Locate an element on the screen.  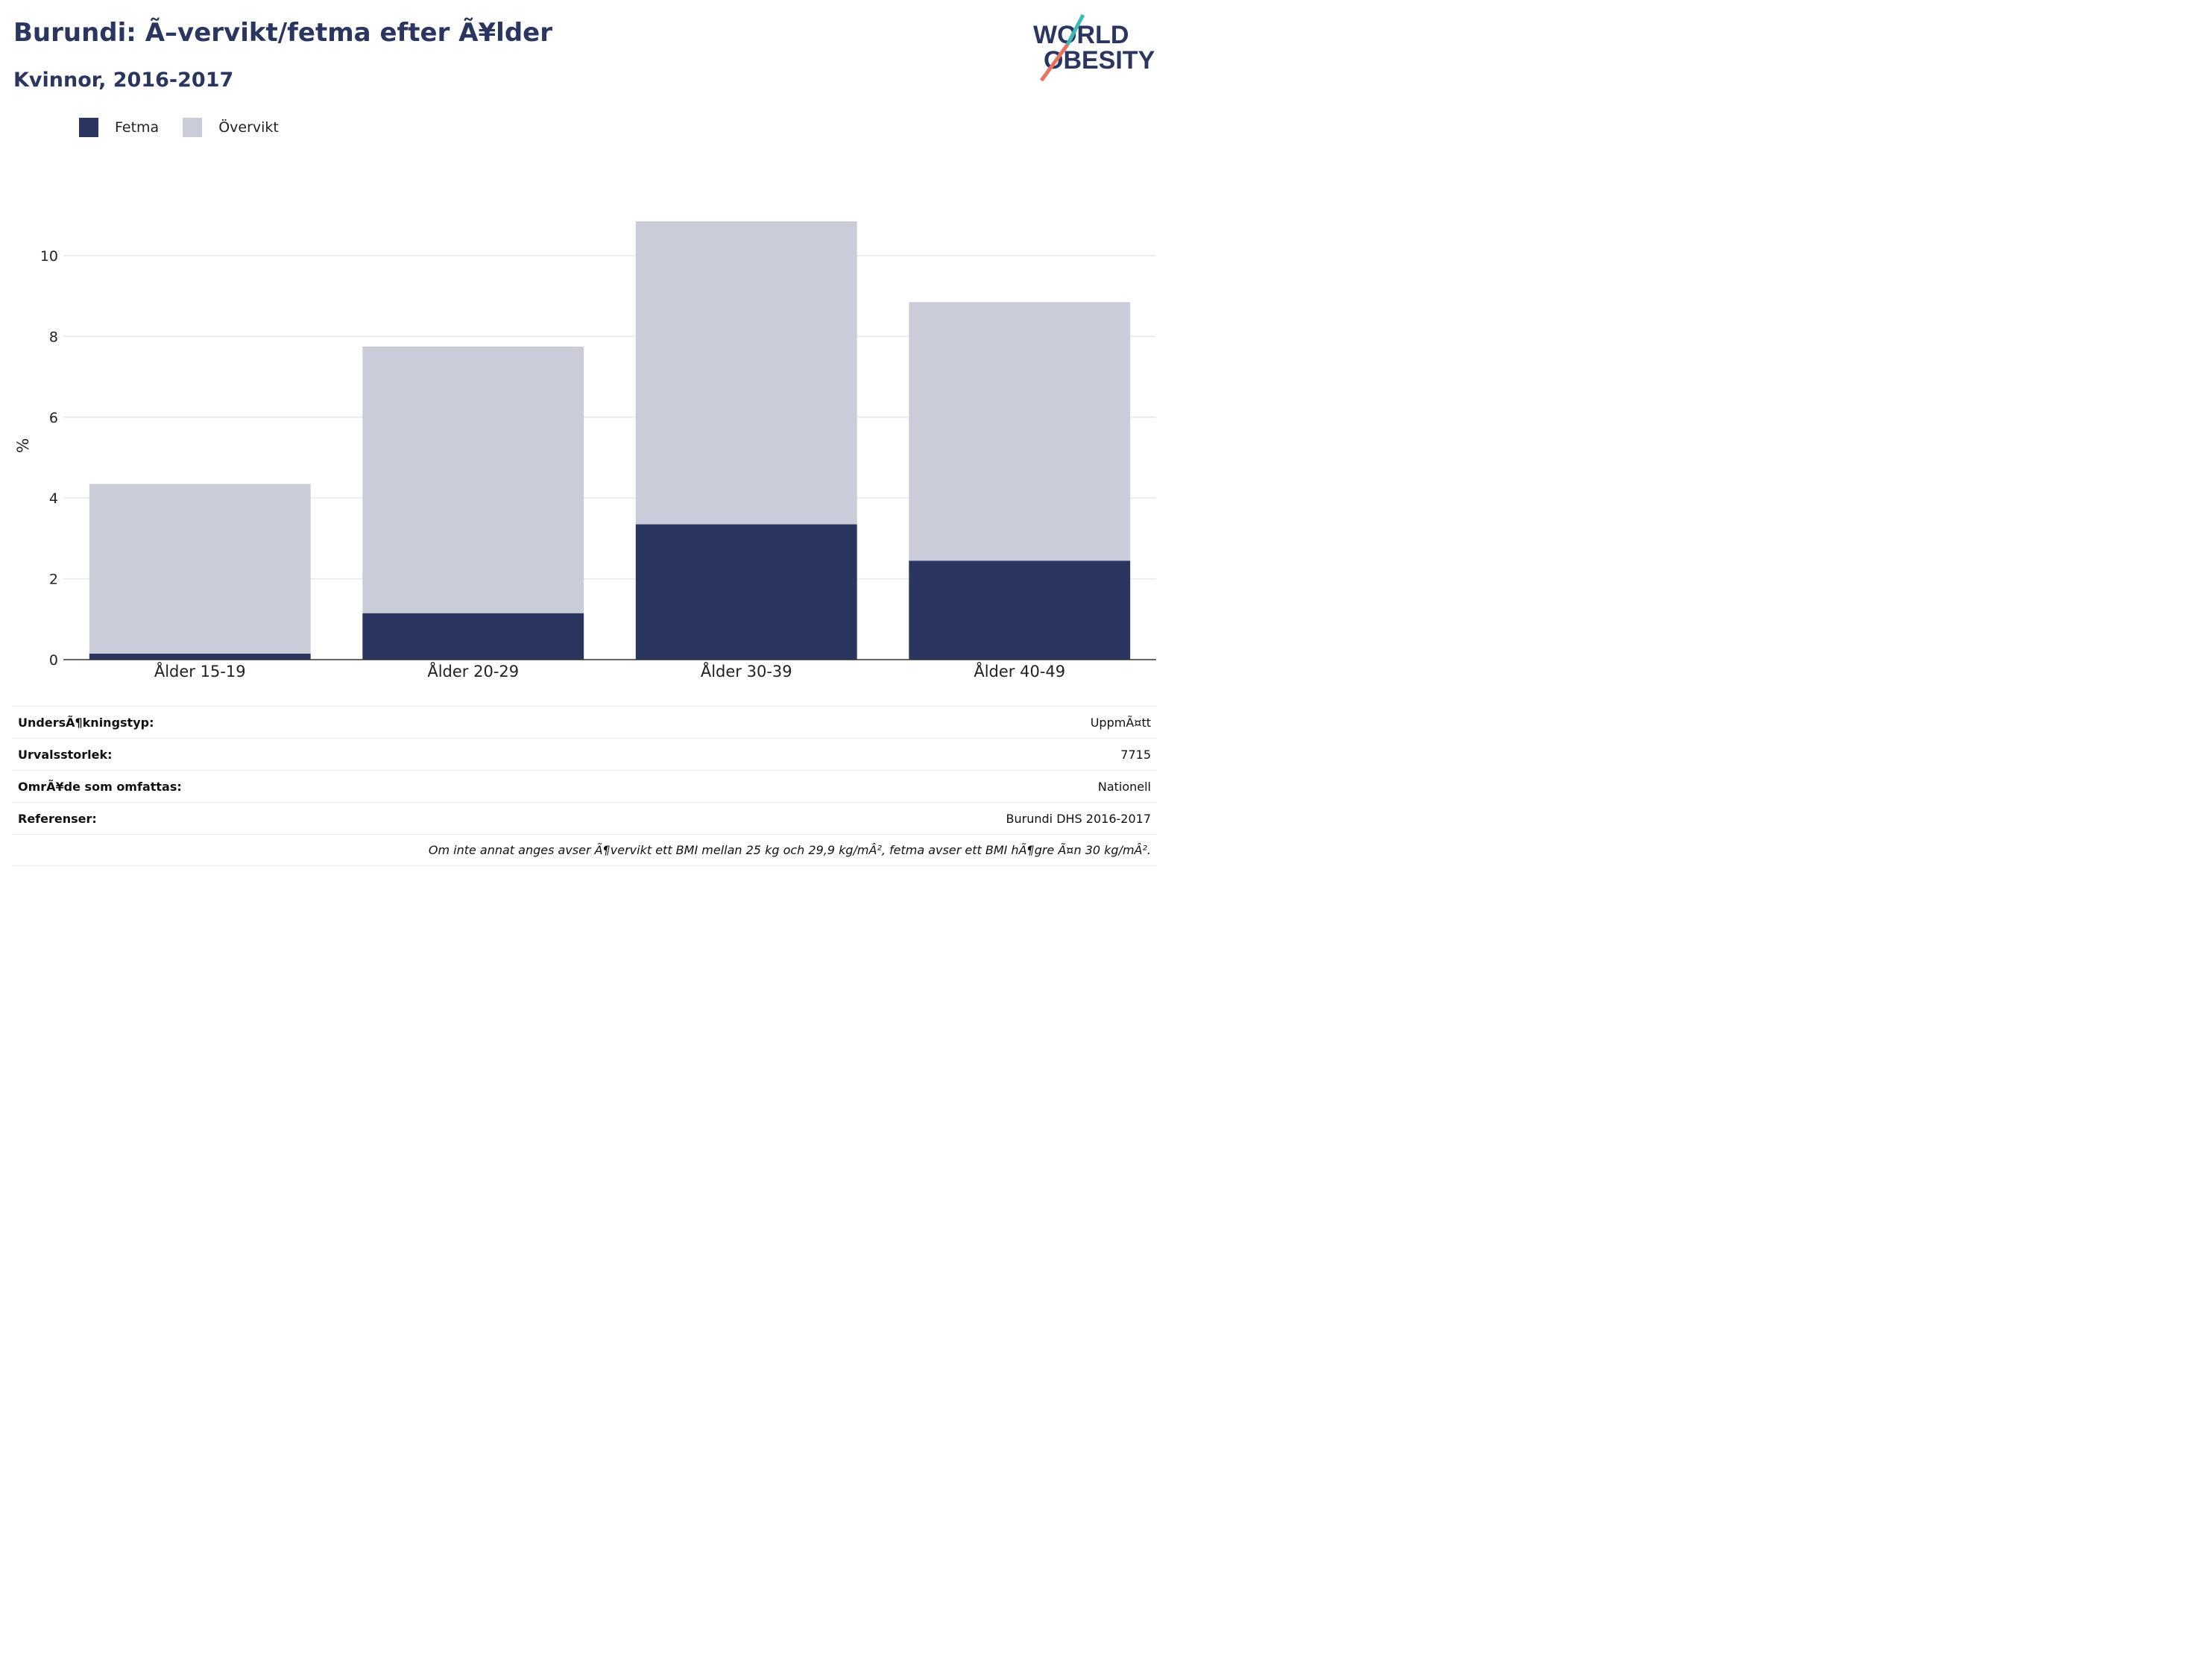
info-value: 7715 is located at coordinates (1135, 754).